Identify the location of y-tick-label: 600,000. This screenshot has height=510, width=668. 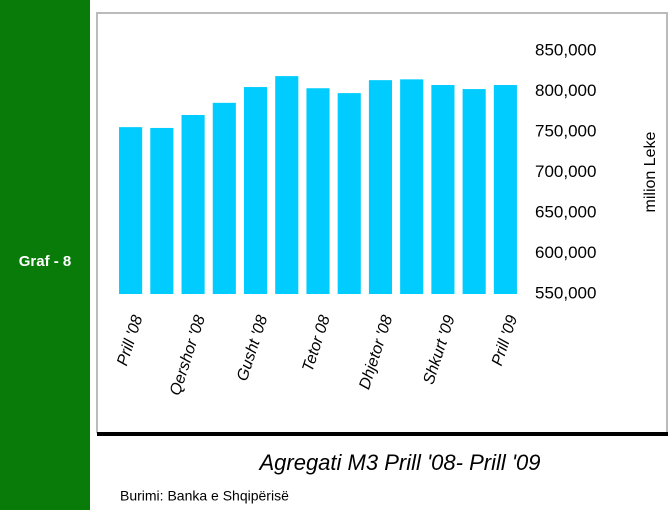
(565, 252).